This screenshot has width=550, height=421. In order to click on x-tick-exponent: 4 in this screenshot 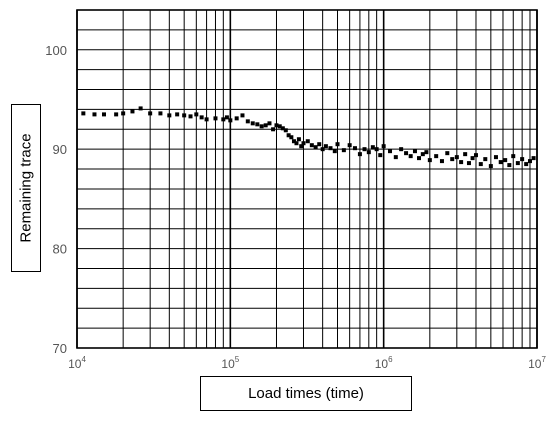, I will do `click(83, 359)`.